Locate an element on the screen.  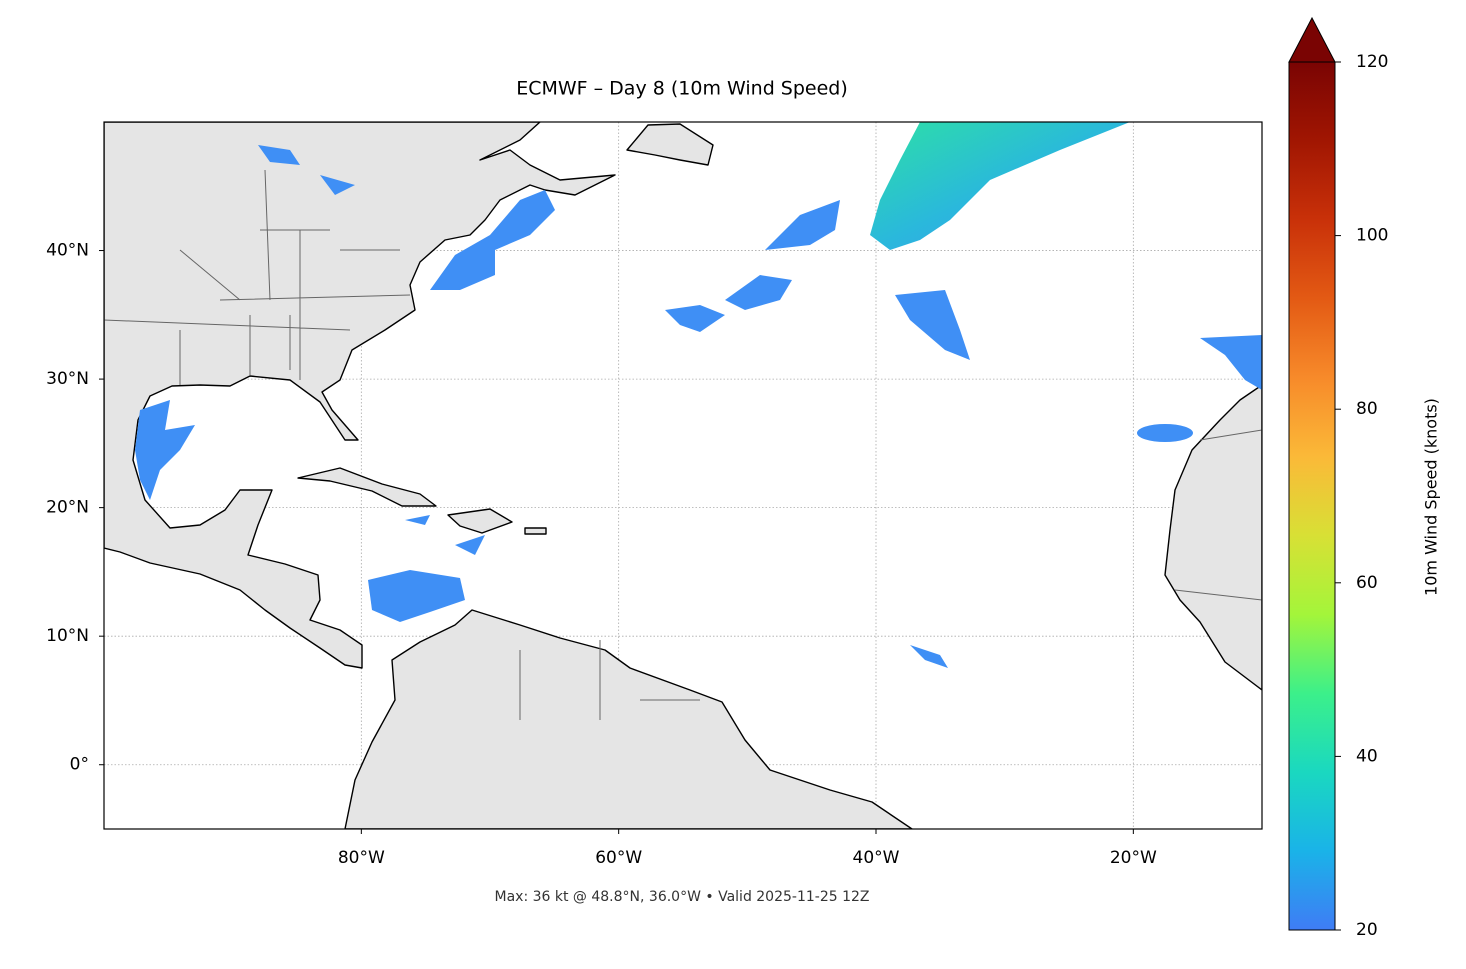
puerto-rico is located at coordinates (535, 531).